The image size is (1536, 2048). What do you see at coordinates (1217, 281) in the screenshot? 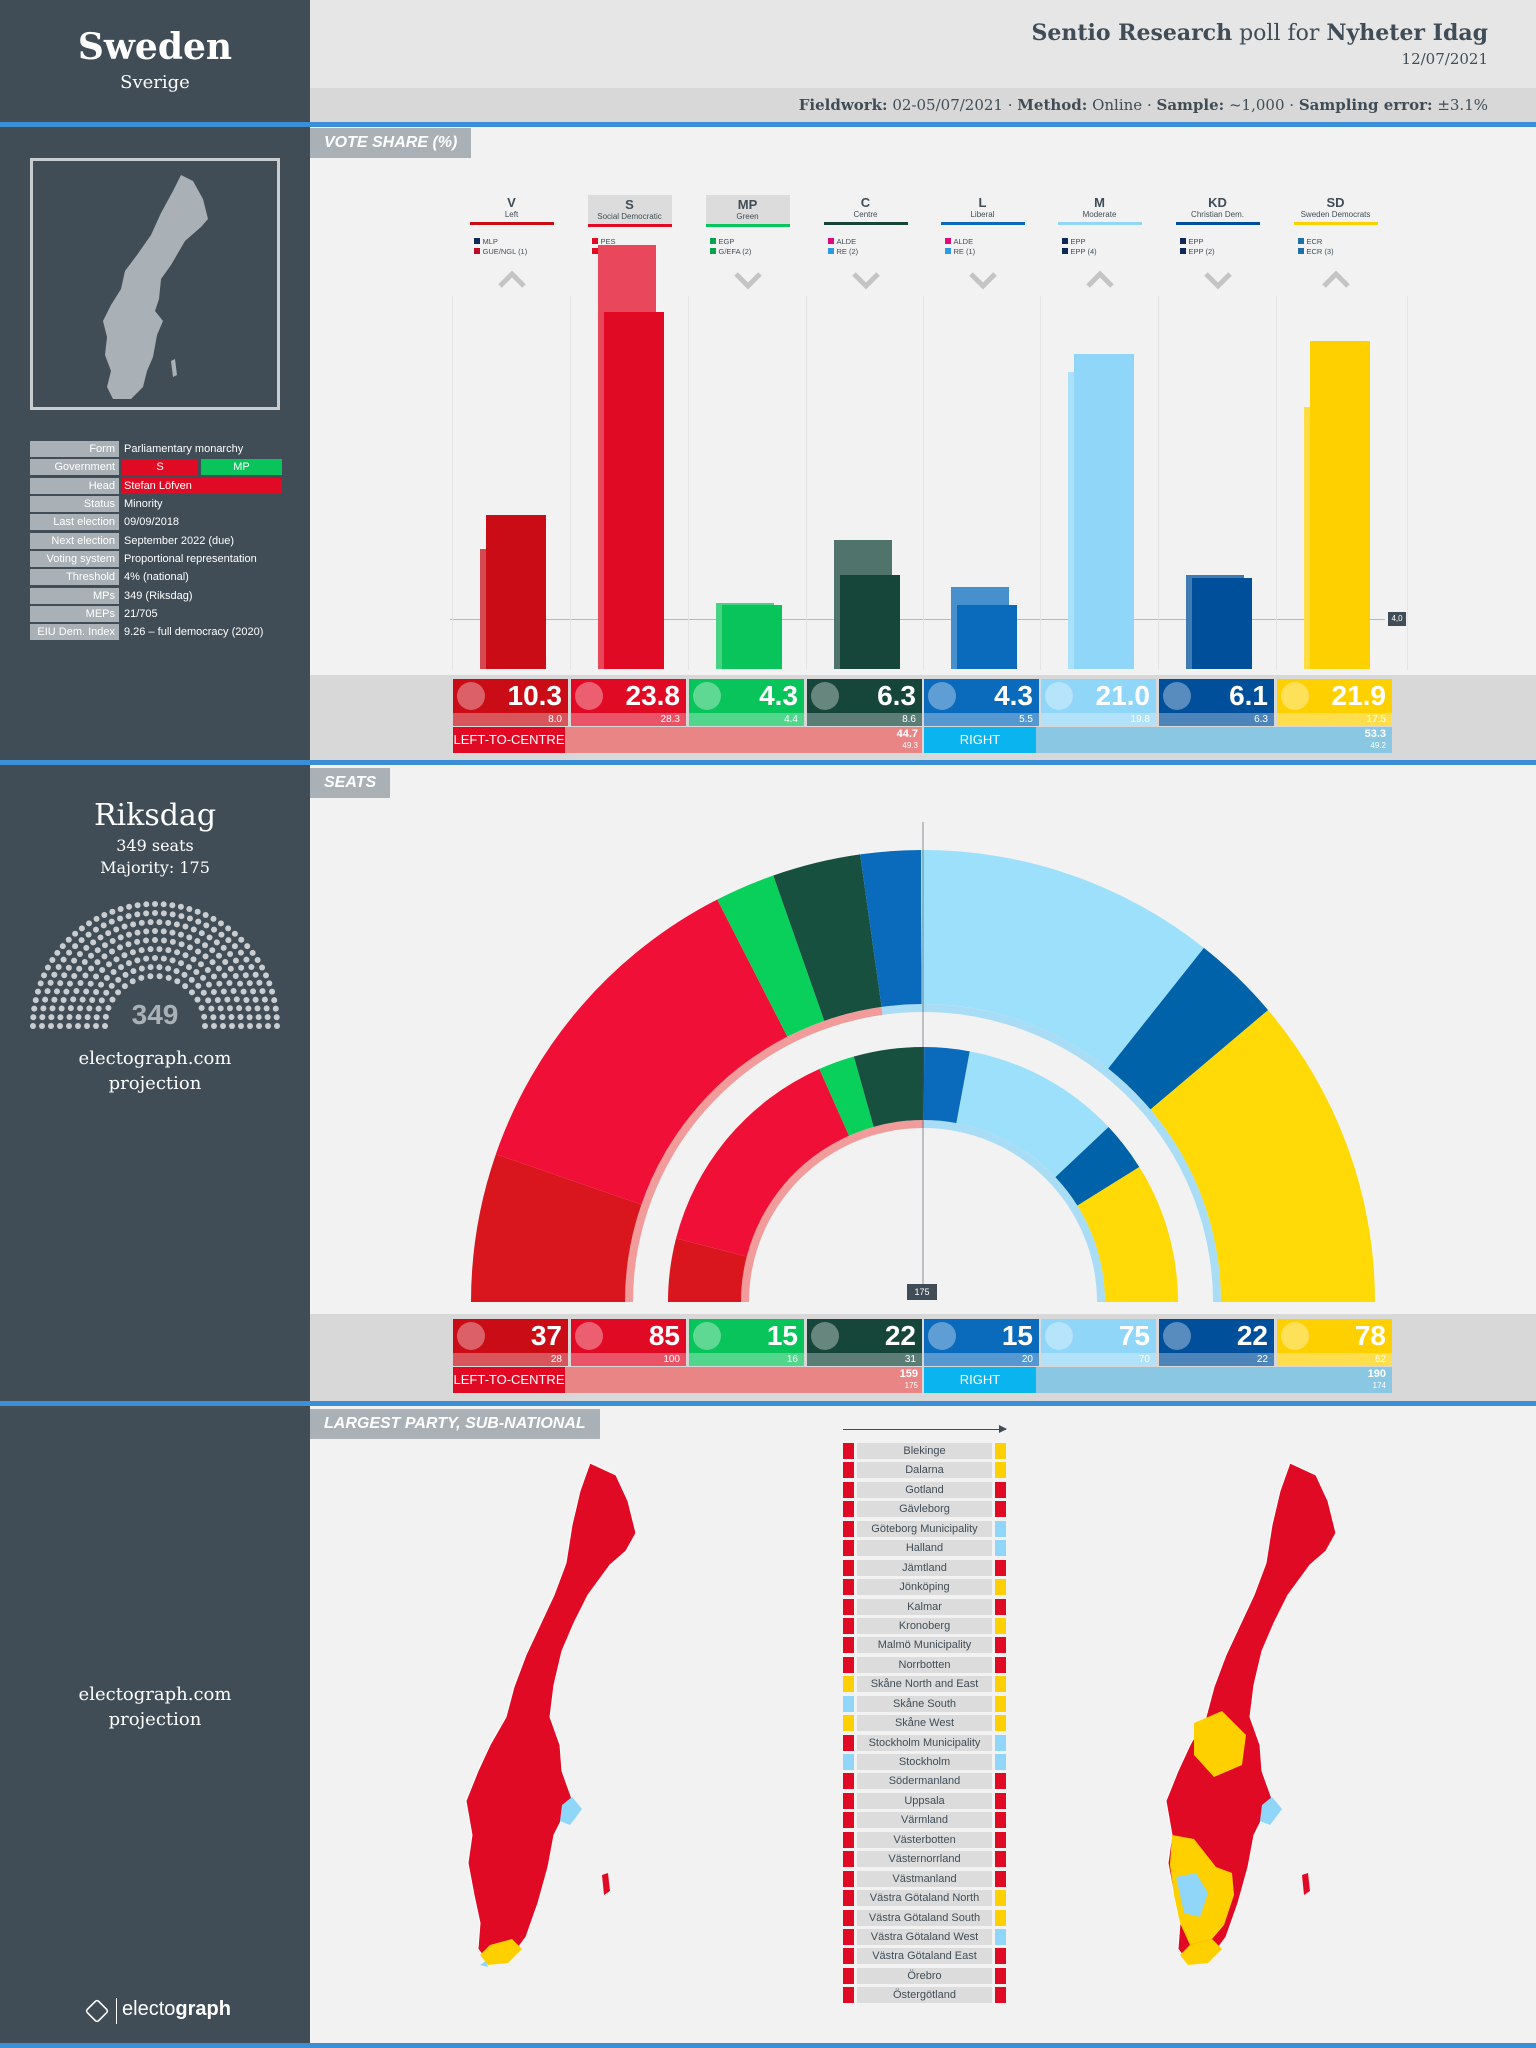
I see `chevron-down-icon` at bounding box center [1217, 281].